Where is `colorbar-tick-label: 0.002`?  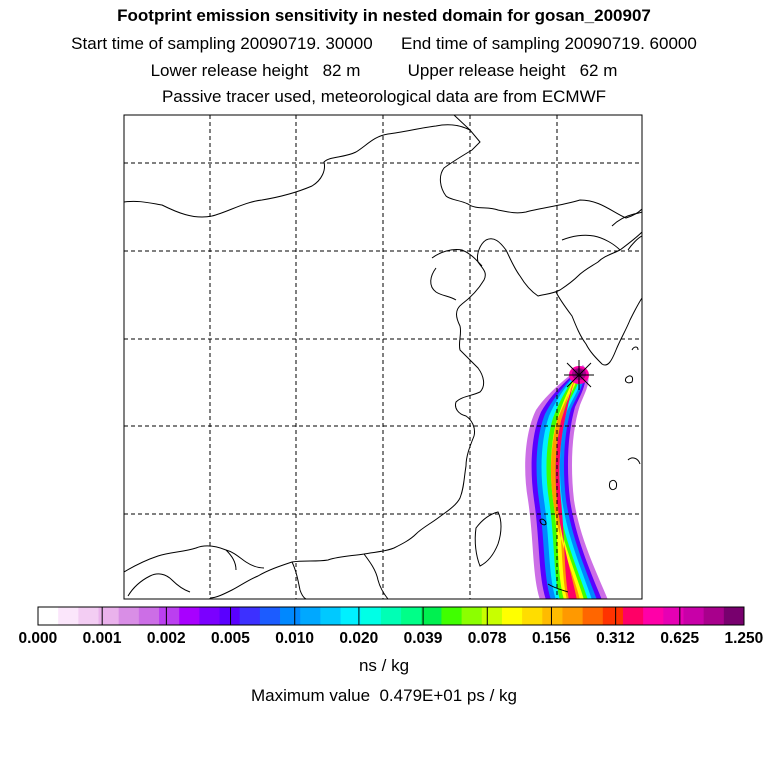
colorbar-tick-label: 0.002 is located at coordinates (166, 638).